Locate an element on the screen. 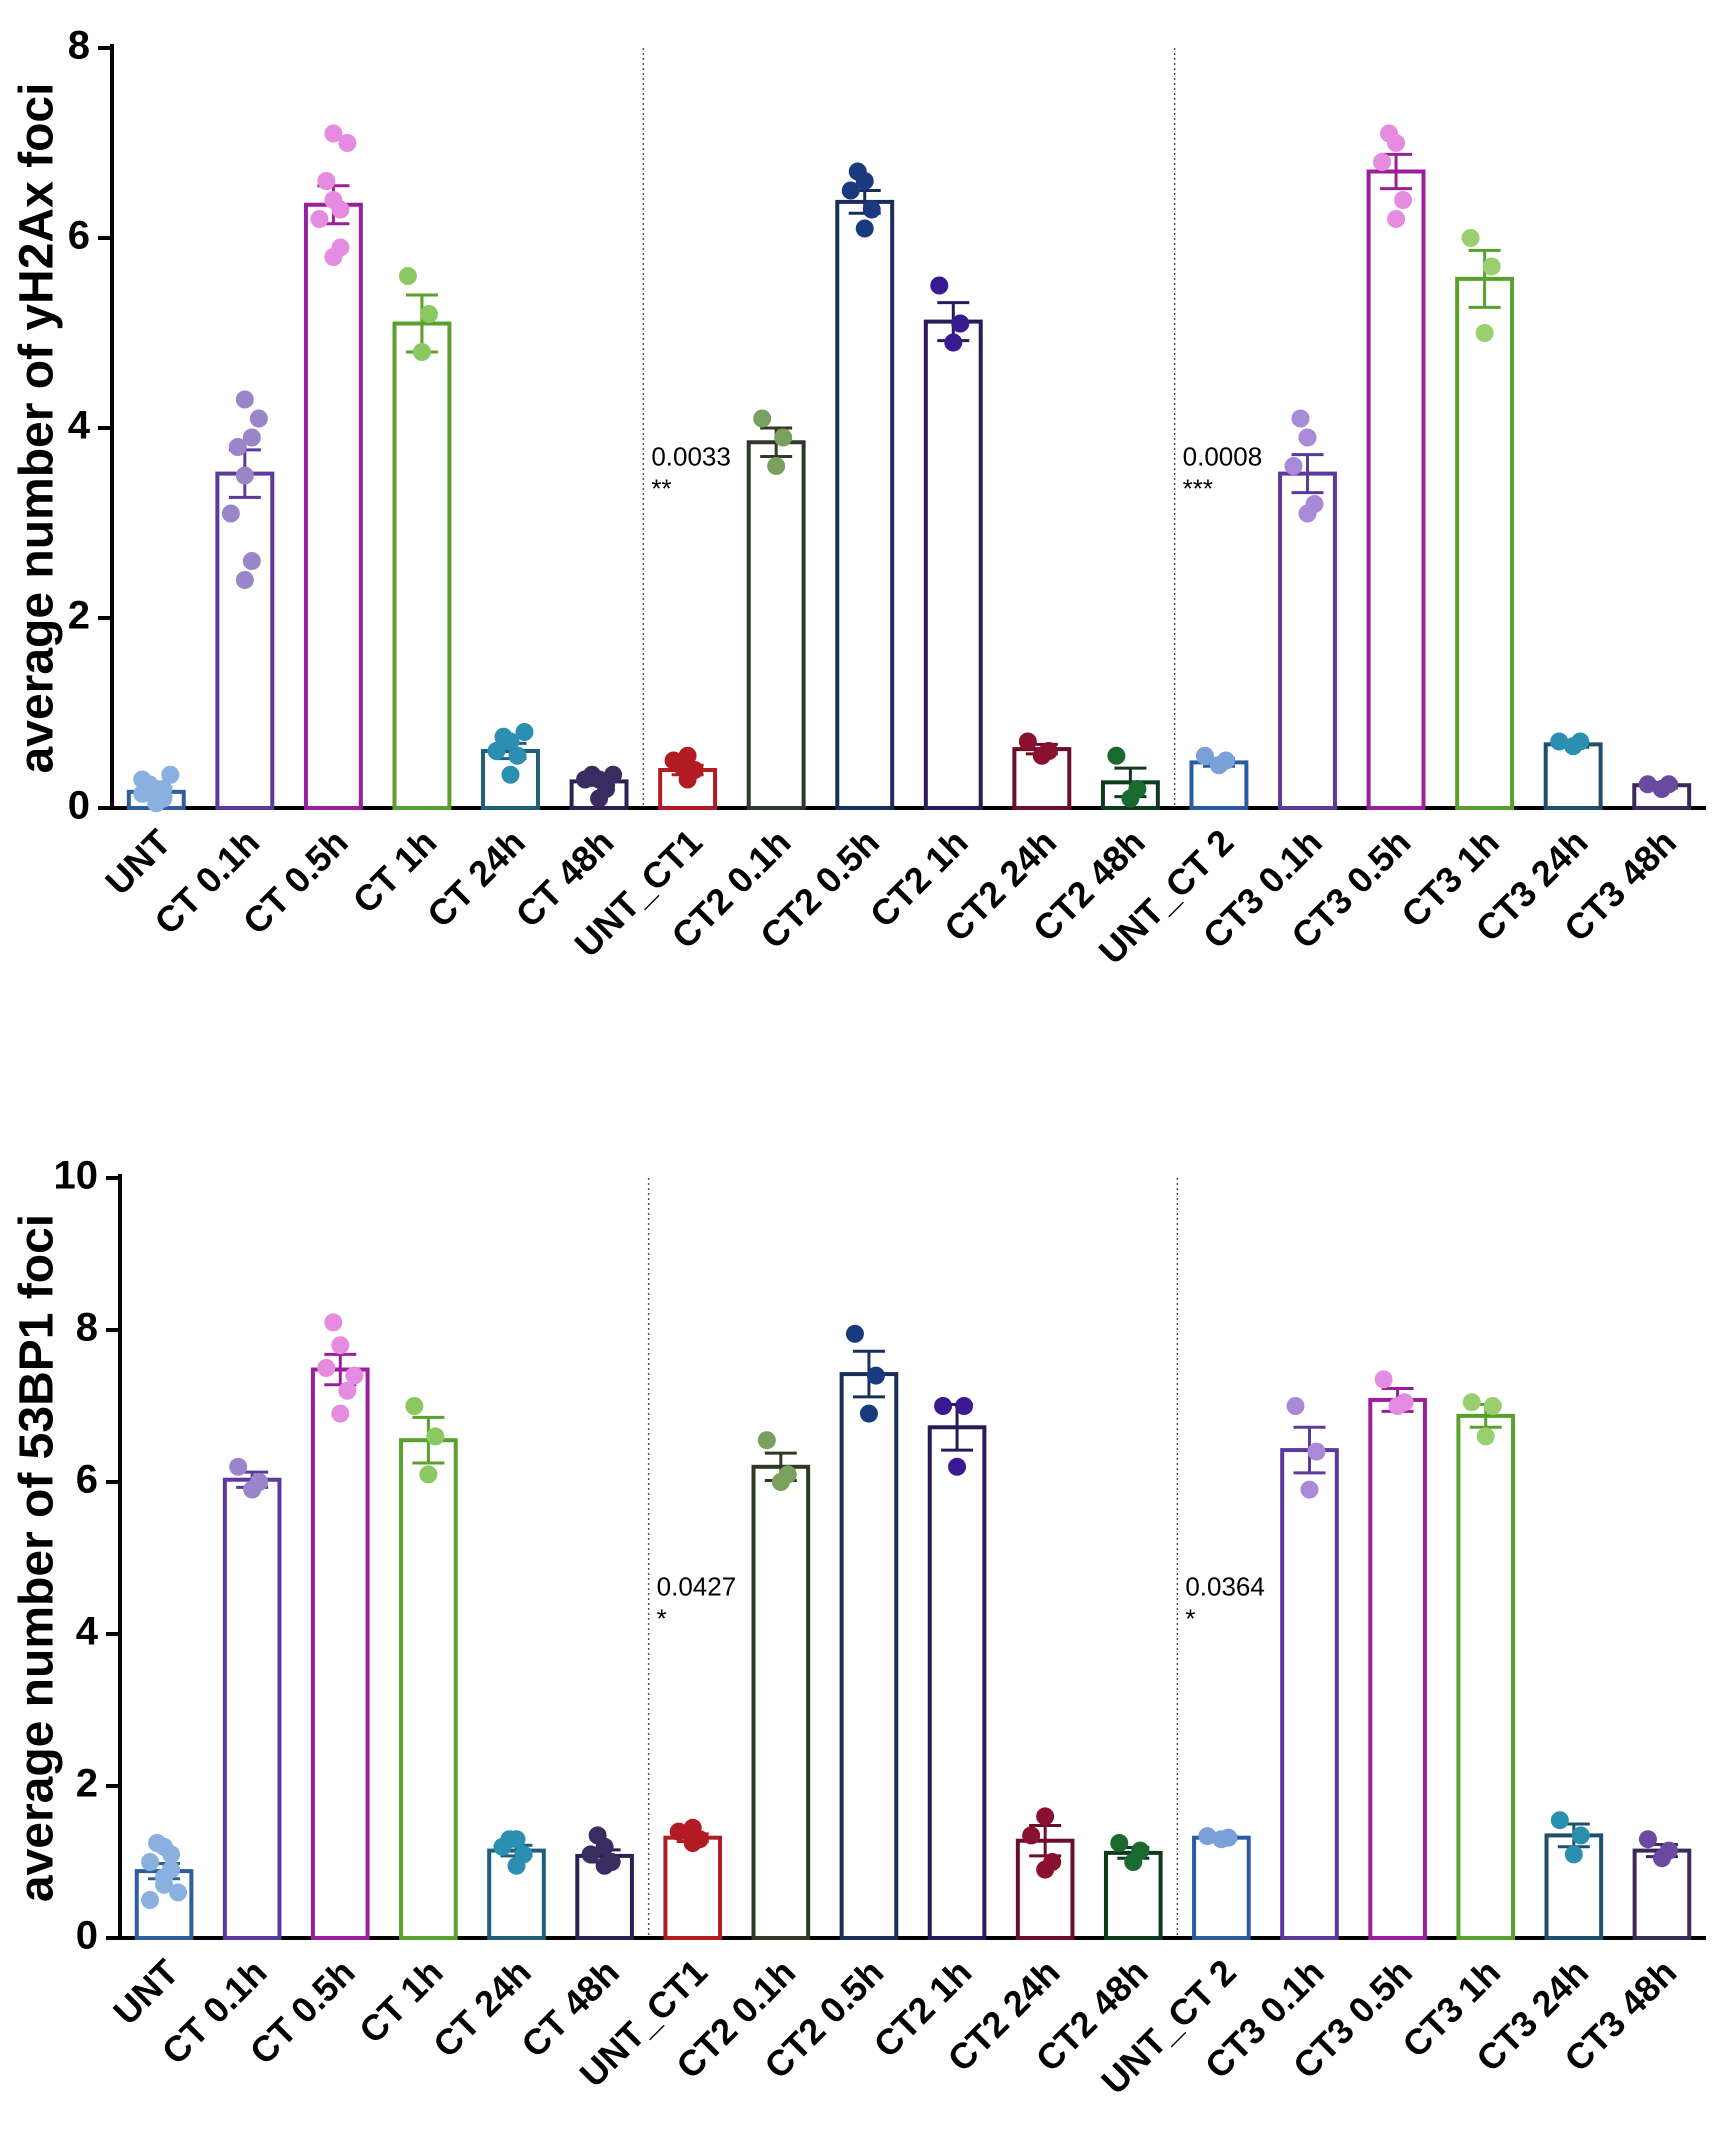 This screenshot has height=2148, width=1732. y-tick-label: 10 is located at coordinates (76, 1176).